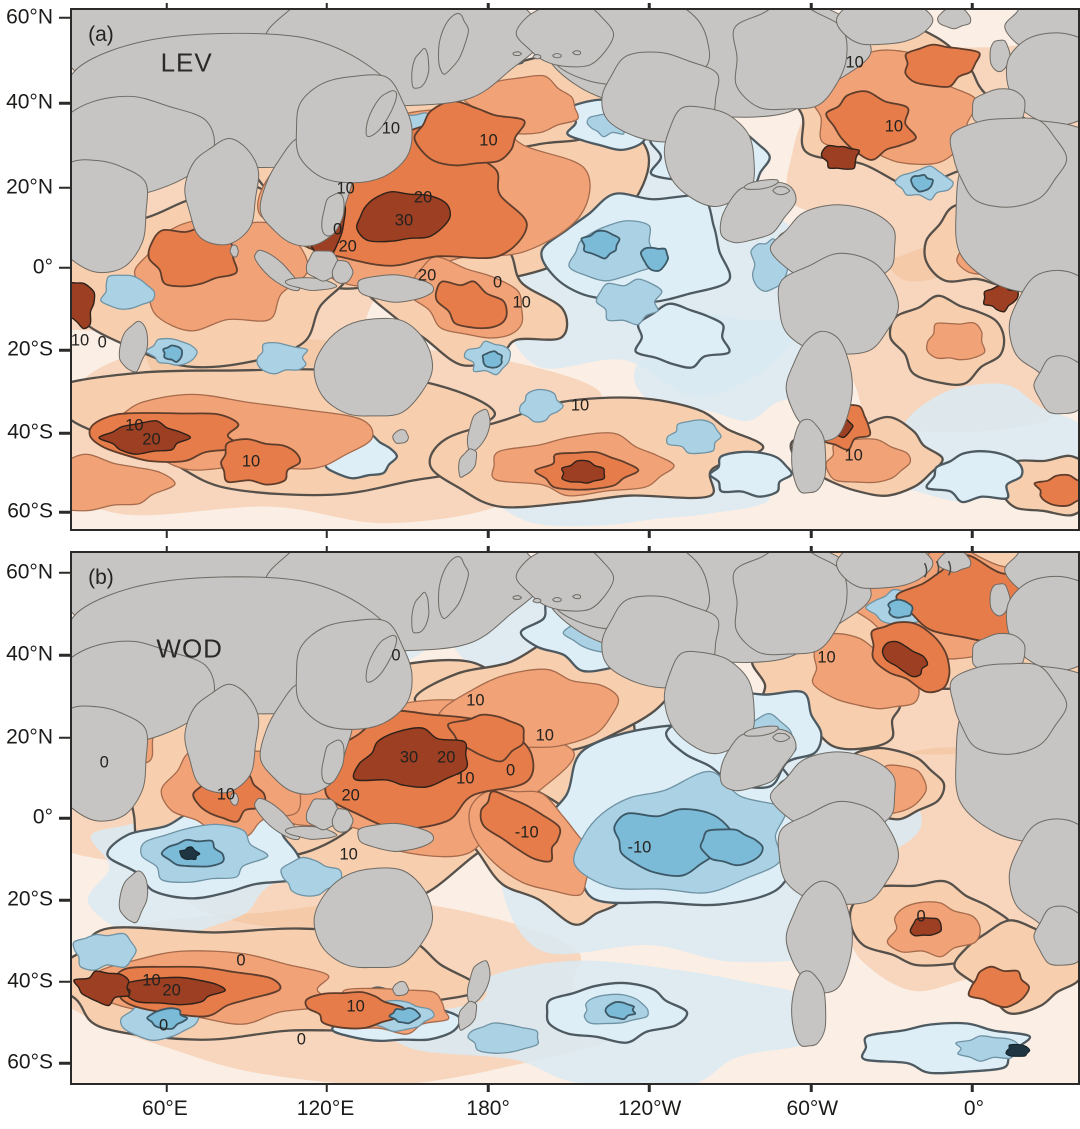 The image size is (1080, 1129). I want to click on panel-letter-a: (a), so click(101, 34).